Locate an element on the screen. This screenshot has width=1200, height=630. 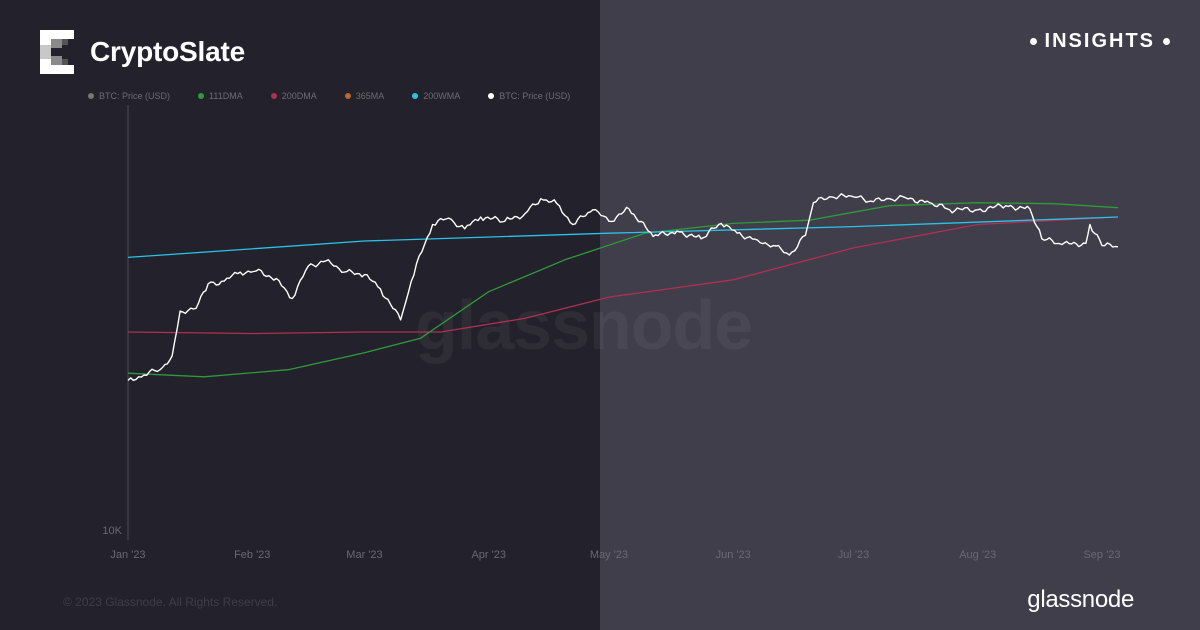
legend-label: 200DMA is located at coordinates (299, 96).